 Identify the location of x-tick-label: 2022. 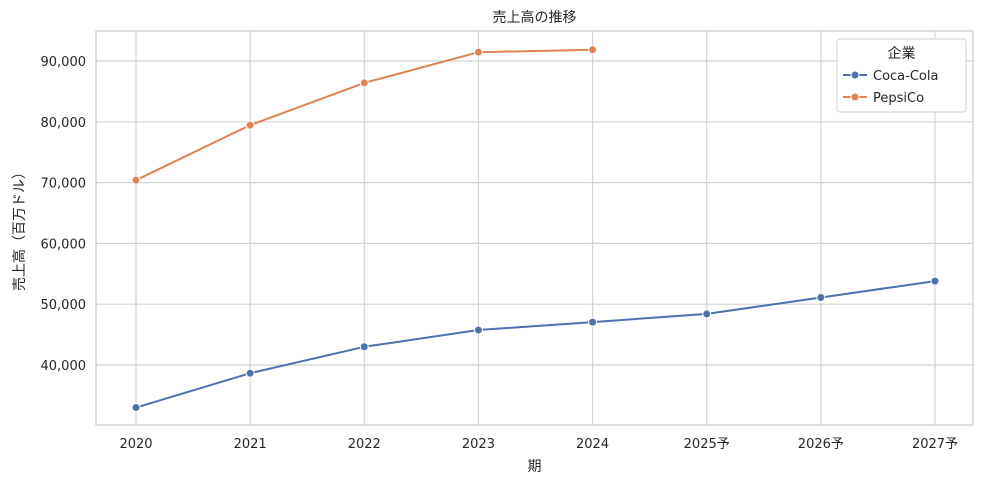
(364, 444).